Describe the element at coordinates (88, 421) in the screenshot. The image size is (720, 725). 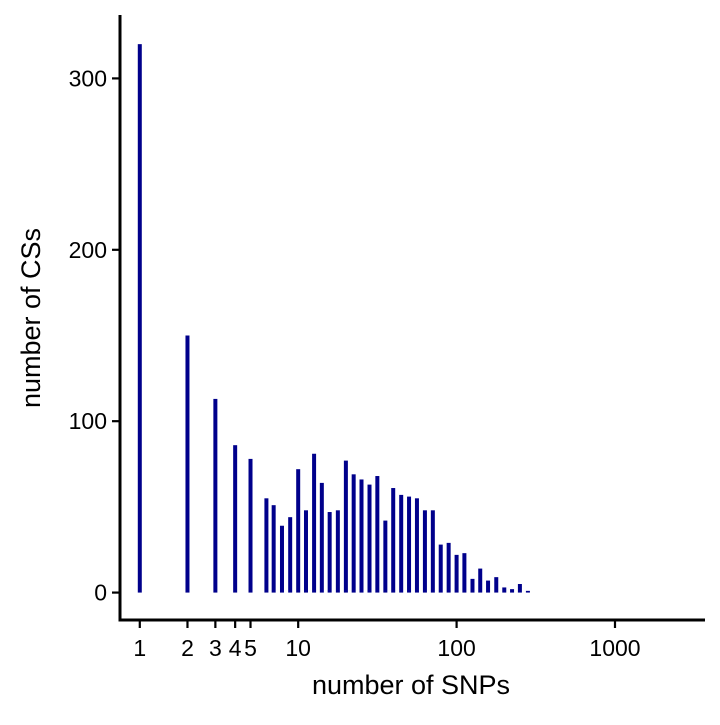
I see `y-tick-label-1: 100` at that location.